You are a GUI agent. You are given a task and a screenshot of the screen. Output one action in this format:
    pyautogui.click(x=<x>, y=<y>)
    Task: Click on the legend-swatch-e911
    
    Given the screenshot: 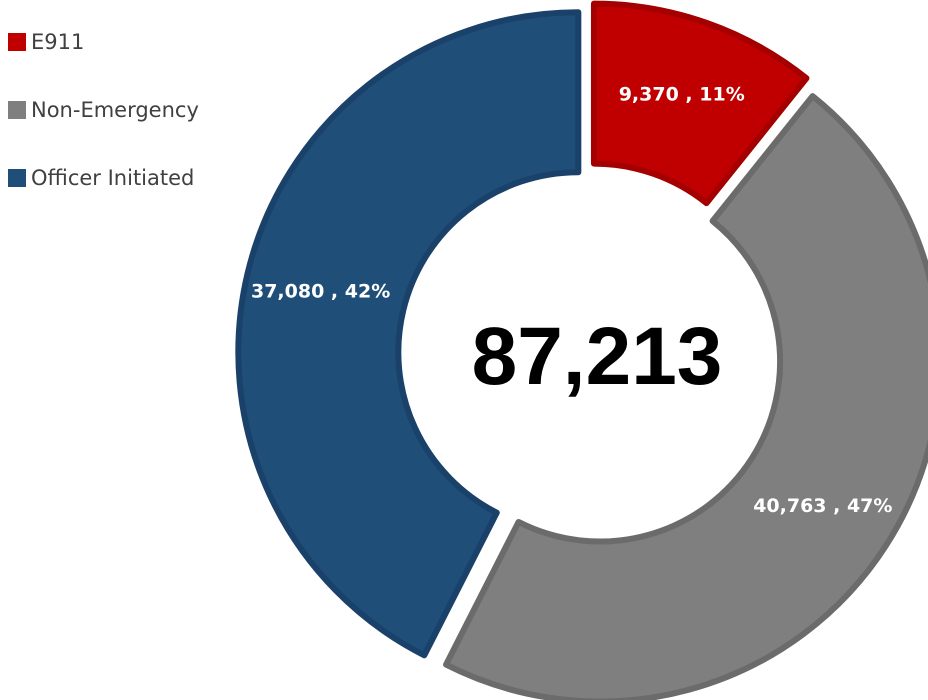 What is the action you would take?
    pyautogui.click(x=17, y=42)
    